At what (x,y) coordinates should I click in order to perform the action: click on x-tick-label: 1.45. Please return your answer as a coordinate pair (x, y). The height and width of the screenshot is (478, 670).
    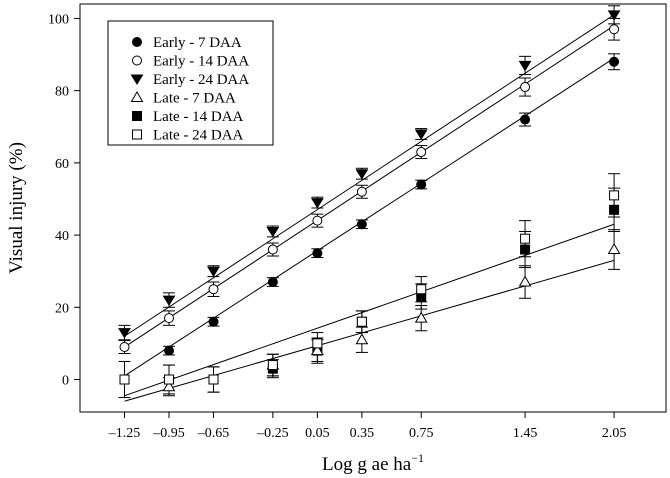
    Looking at the image, I should click on (525, 433).